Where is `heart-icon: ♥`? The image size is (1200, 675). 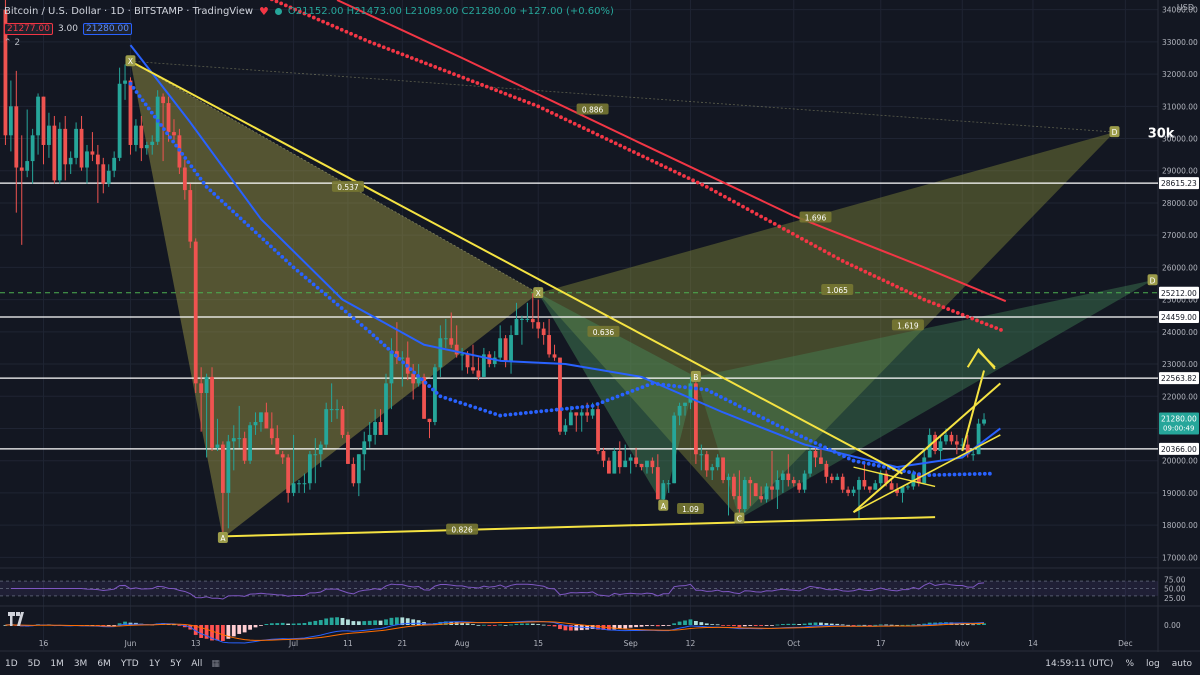
heart-icon: ♥ is located at coordinates (264, 11).